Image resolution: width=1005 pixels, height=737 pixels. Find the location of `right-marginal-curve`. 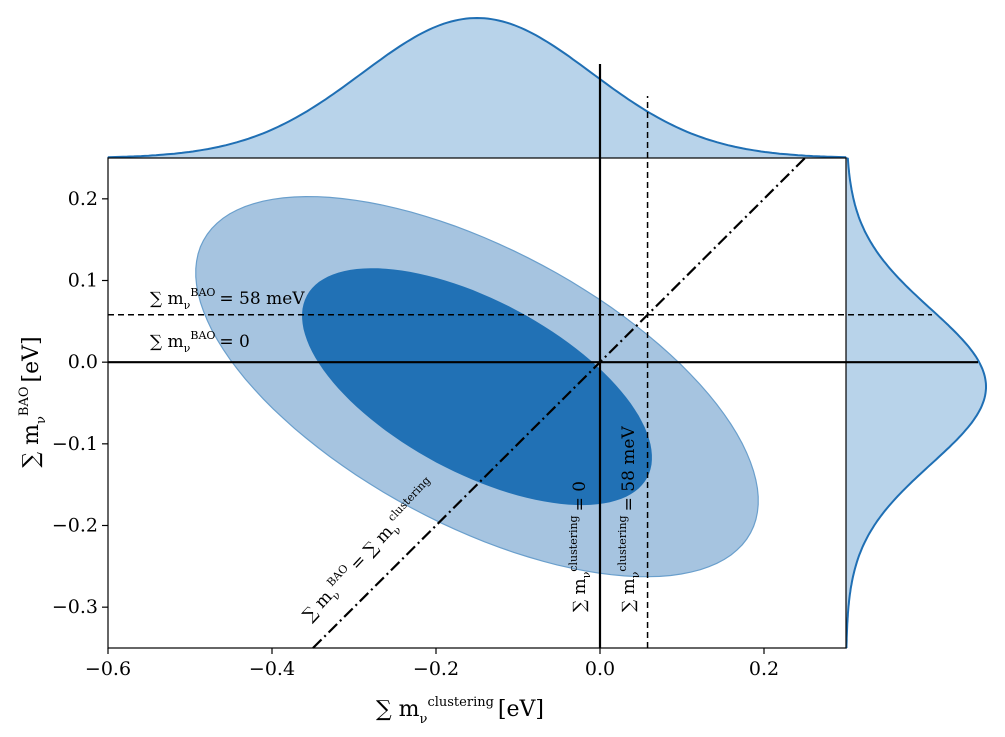

right-marginal-curve is located at coordinates (916, 402).